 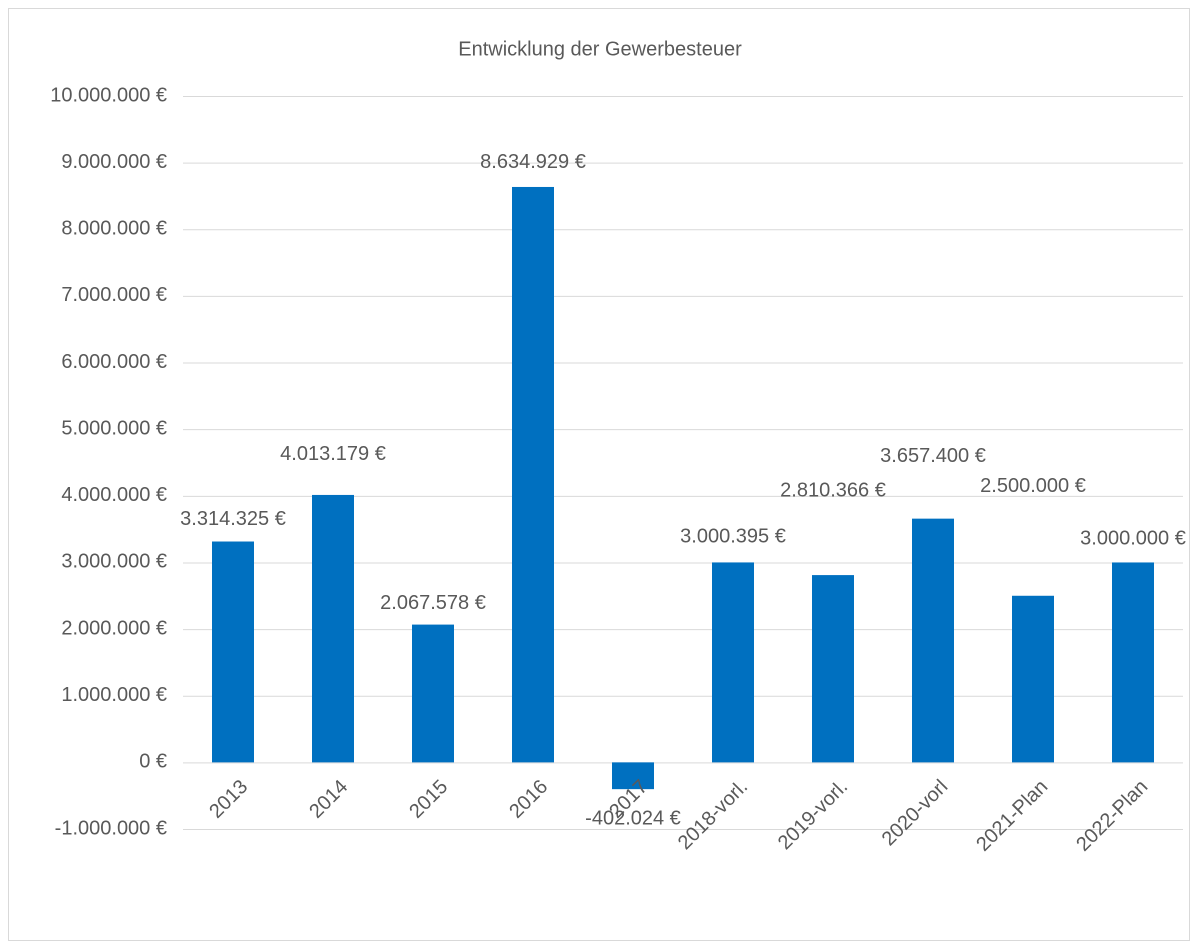 I want to click on y-tick-label: 9.000.000 €, so click(x=114, y=162).